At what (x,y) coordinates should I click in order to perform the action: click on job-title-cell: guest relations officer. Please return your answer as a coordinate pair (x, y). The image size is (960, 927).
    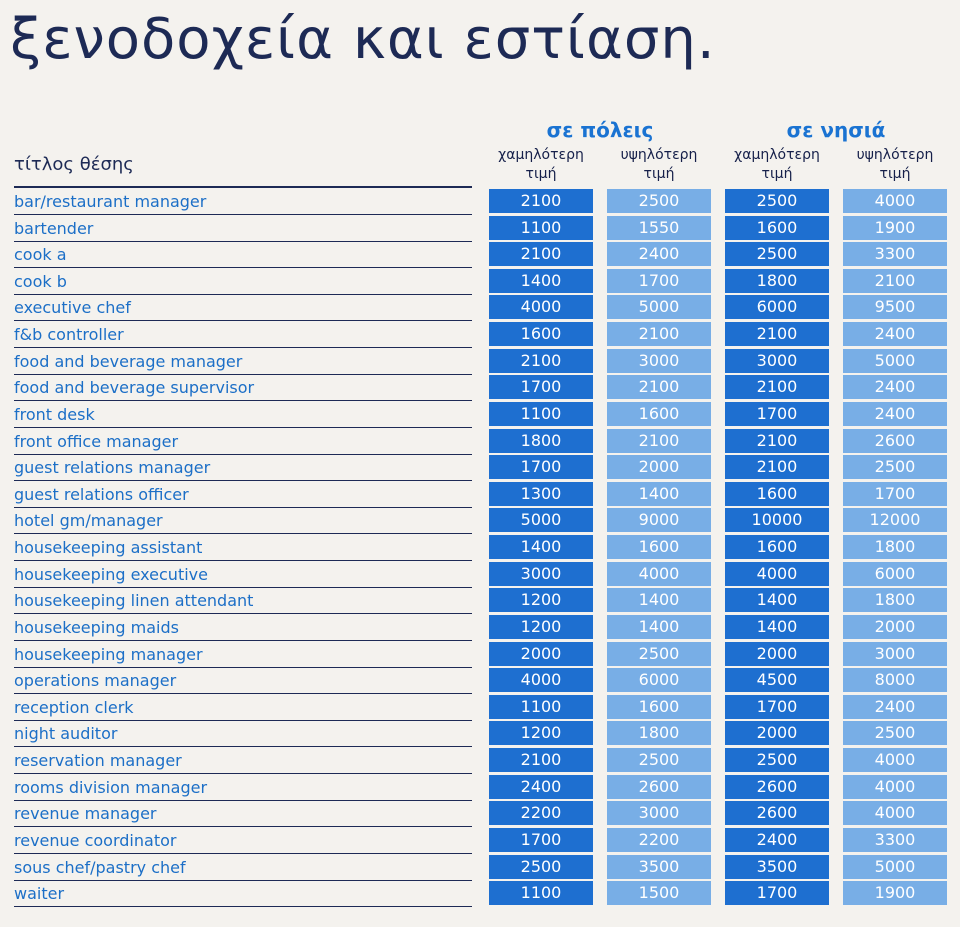
    Looking at the image, I should click on (243, 495).